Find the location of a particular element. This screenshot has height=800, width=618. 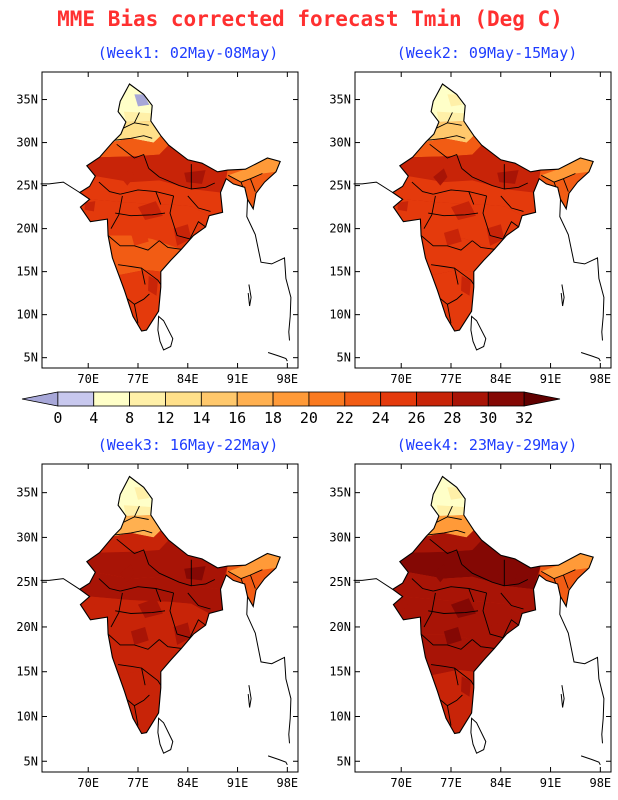

colorbar-label: 20 is located at coordinates (309, 418).